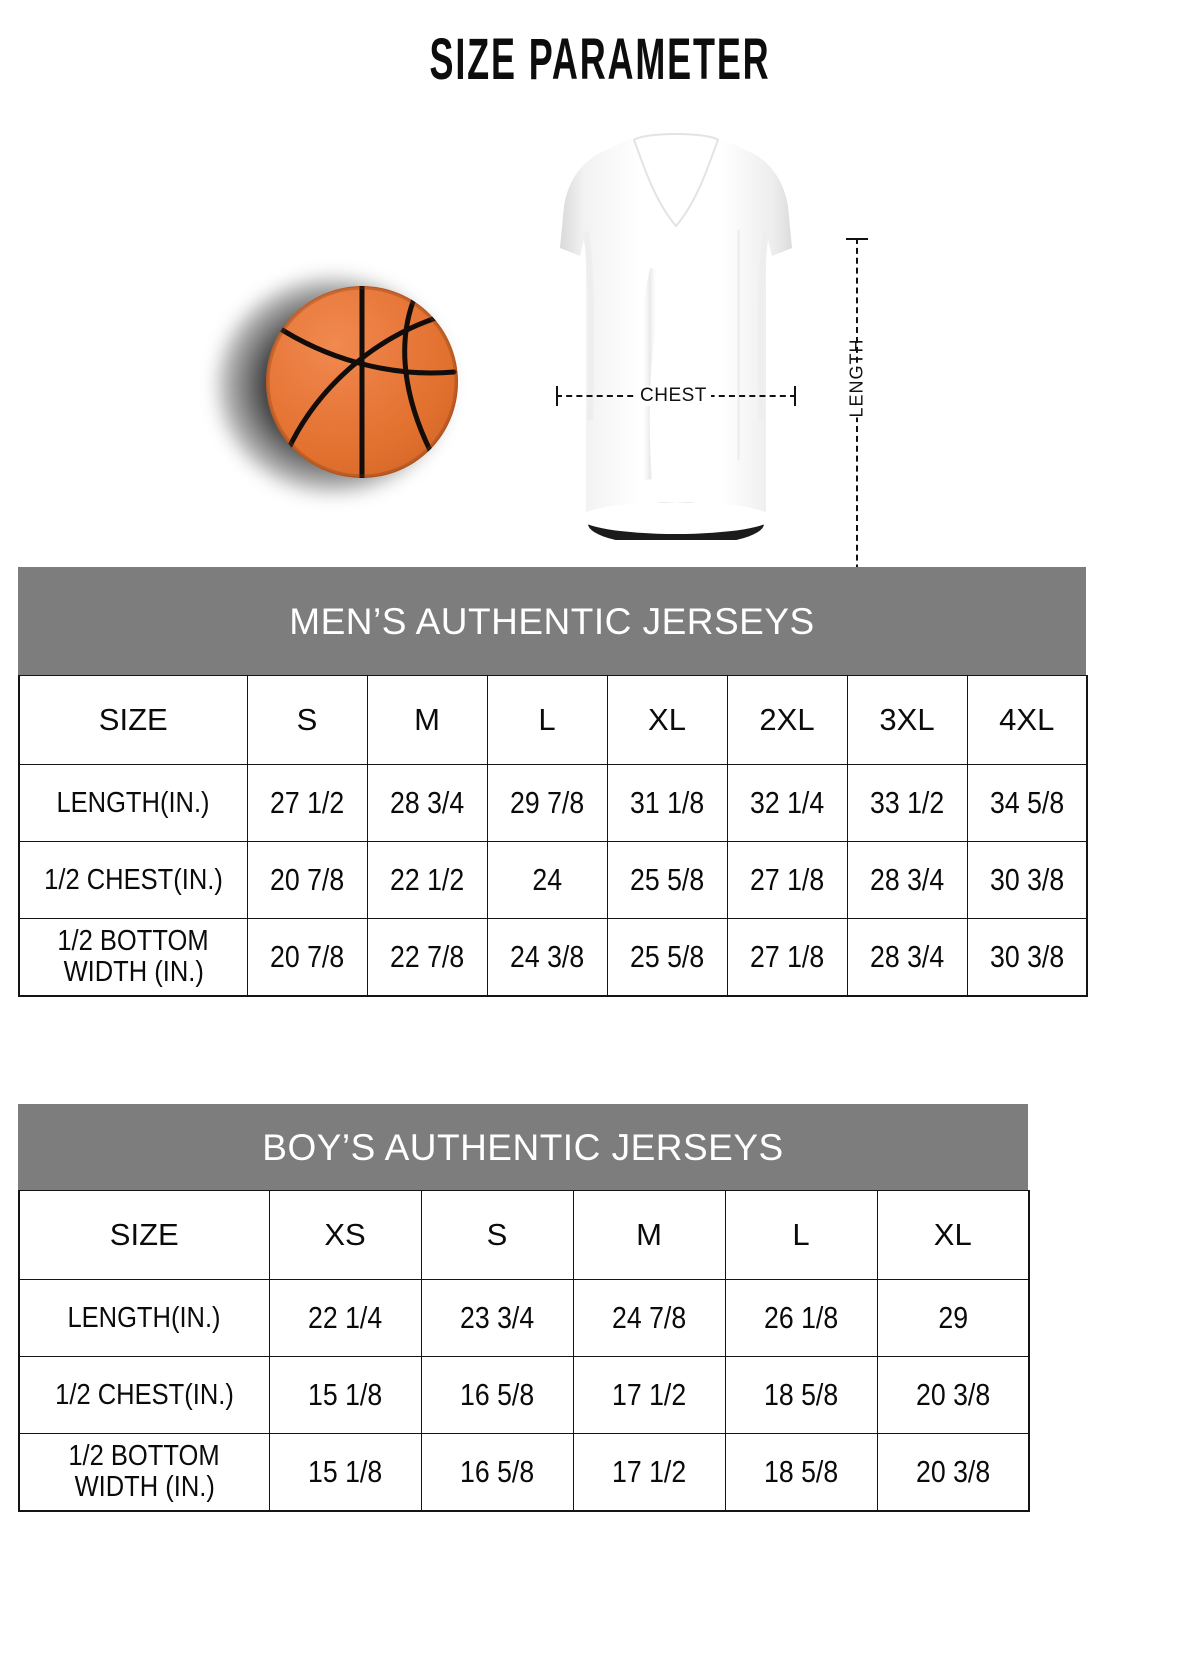 Image resolution: width=1200 pixels, height=1675 pixels. I want to click on boys-length-xs: 22 1/4, so click(345, 1318).